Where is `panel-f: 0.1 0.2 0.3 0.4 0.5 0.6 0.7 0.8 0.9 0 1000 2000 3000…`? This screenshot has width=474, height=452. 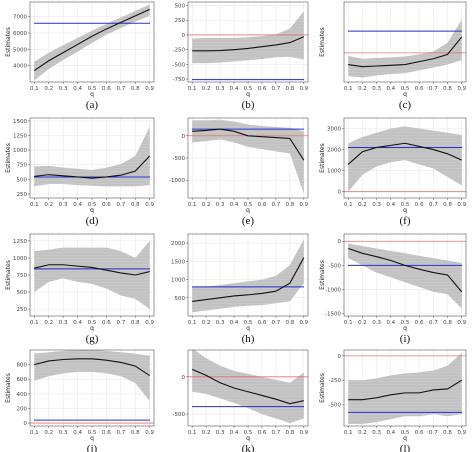 panel-f: 0.1 0.2 0.3 0.4 0.5 0.6 0.7 0.8 0.9 0 1000 2000 3000… is located at coordinates (393, 172).